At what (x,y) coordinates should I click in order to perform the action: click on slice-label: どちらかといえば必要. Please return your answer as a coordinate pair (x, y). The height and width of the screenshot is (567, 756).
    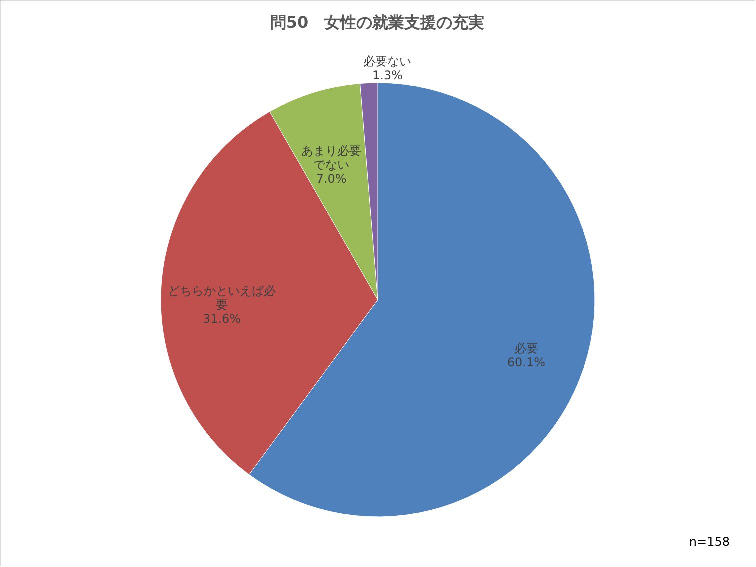
    Looking at the image, I should click on (222, 298).